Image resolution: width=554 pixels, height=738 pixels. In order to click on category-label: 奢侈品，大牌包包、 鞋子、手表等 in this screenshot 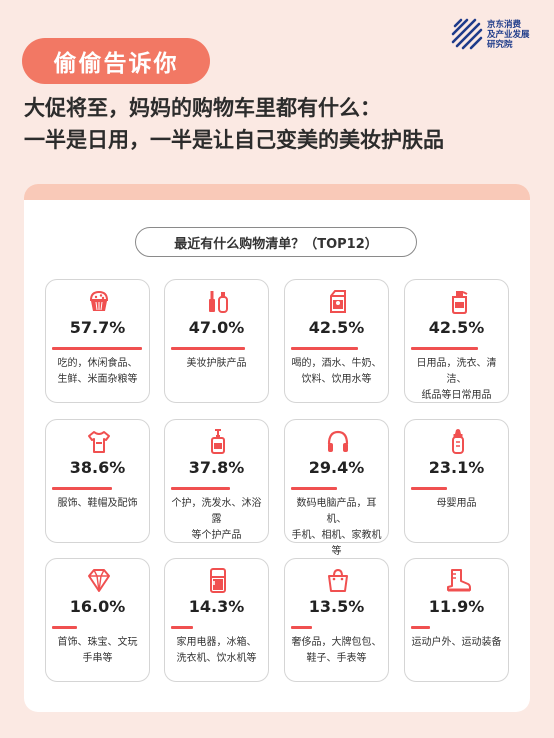, I will do `click(336, 651)`.